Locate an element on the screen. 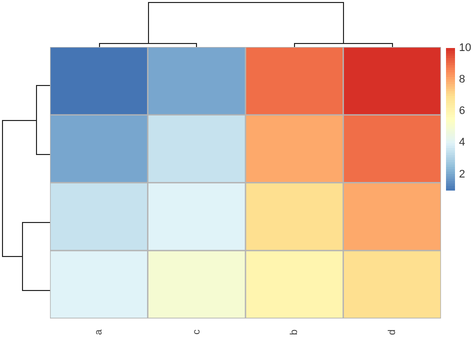  color-bar-label: 2 is located at coordinates (462, 174).